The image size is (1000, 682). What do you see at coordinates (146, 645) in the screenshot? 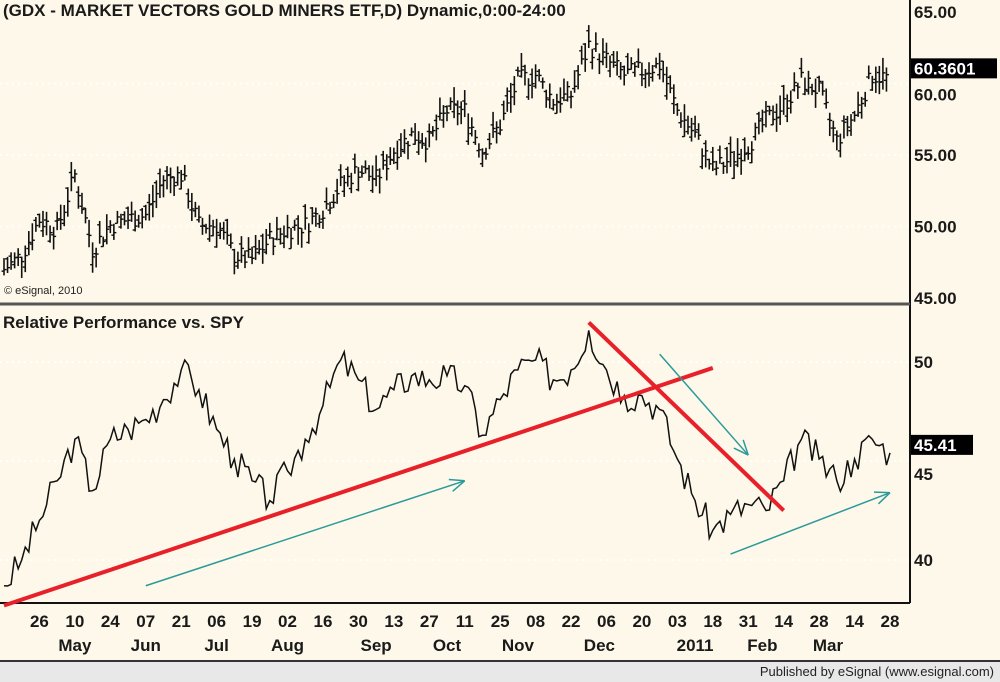
I see `month-label: Jun` at bounding box center [146, 645].